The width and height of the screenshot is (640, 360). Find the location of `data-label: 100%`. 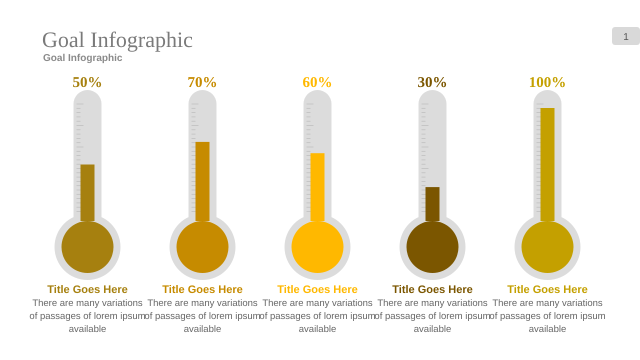

data-label: 100% is located at coordinates (547, 83).